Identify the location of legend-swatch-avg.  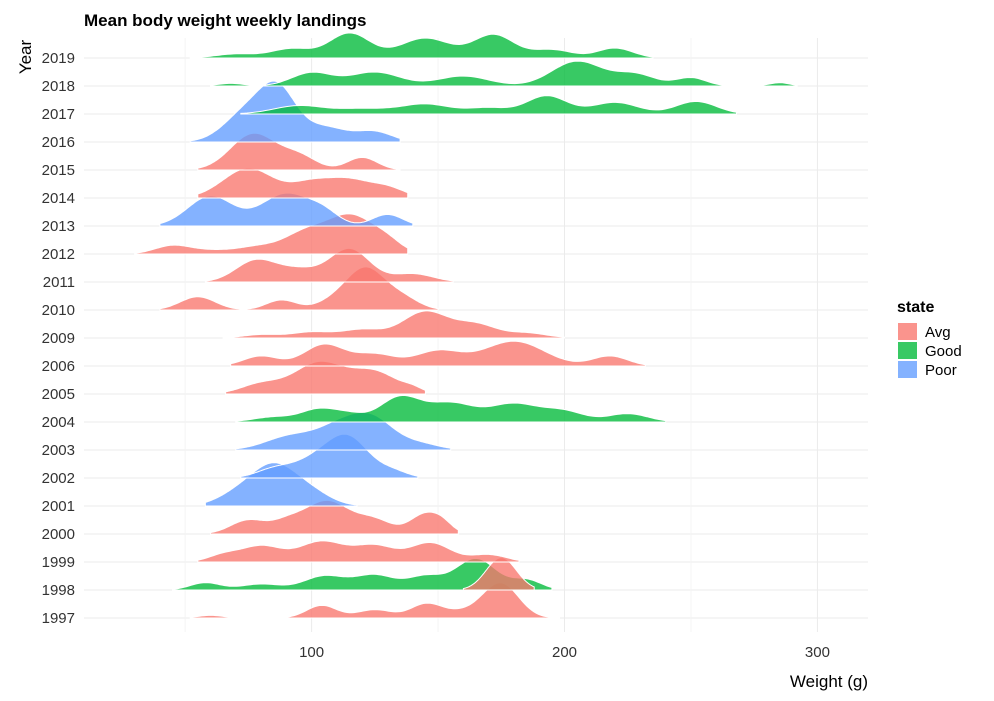
(907, 331).